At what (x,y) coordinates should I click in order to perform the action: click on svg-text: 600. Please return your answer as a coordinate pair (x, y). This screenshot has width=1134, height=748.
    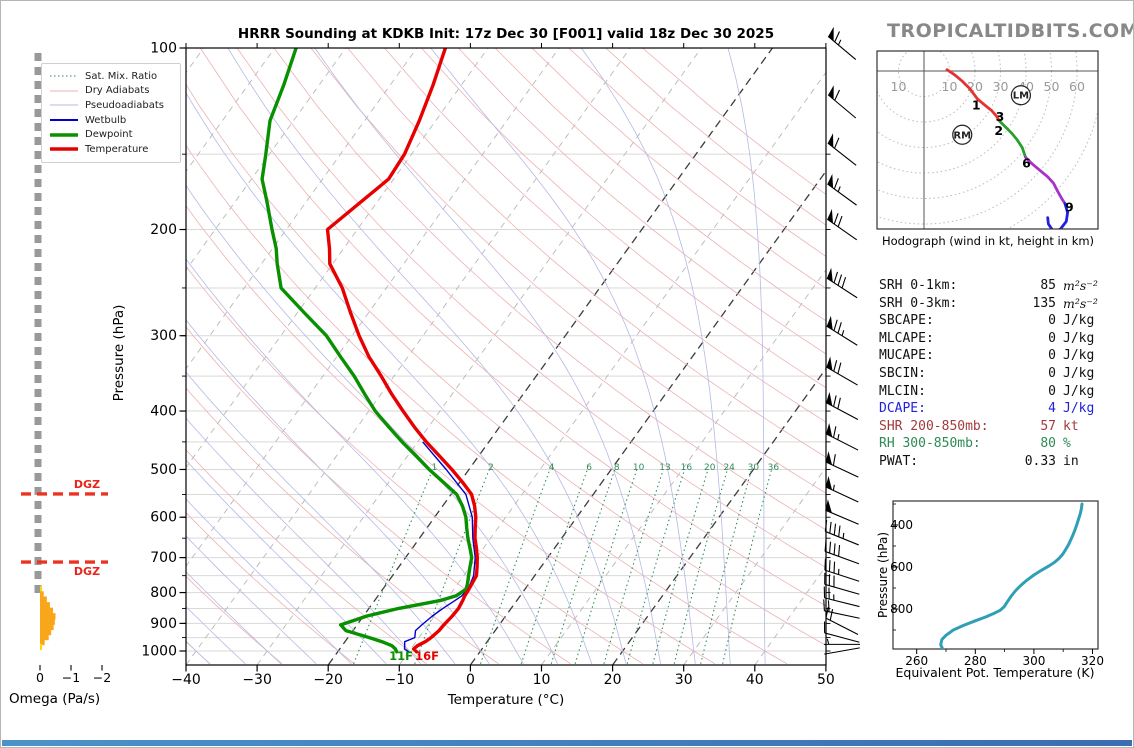
    Looking at the image, I should click on (901, 567).